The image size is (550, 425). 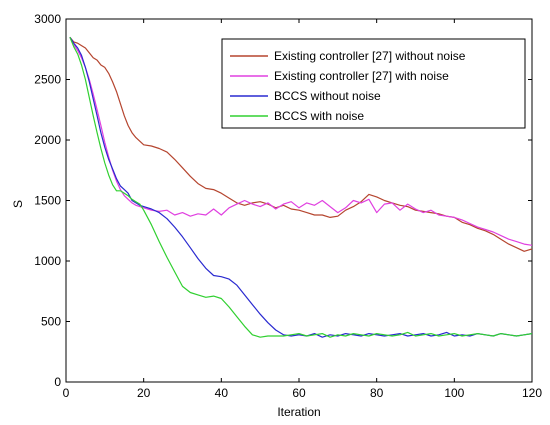 What do you see at coordinates (66, 393) in the screenshot?
I see `x-tick-label: 0` at bounding box center [66, 393].